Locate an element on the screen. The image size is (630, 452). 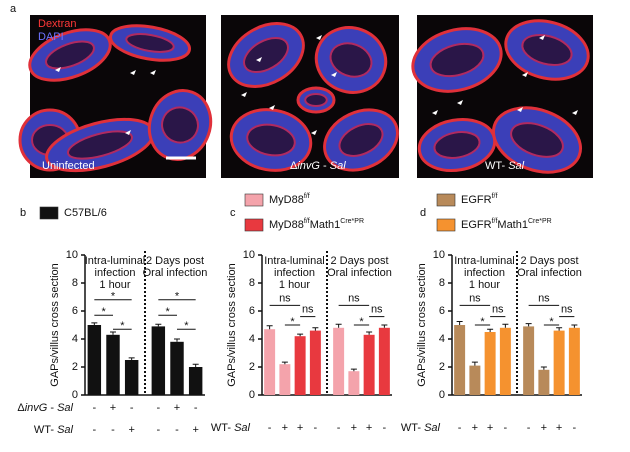
legend-label: EGFRf/fMath1Cre*PR is located at coordinates (506, 224).